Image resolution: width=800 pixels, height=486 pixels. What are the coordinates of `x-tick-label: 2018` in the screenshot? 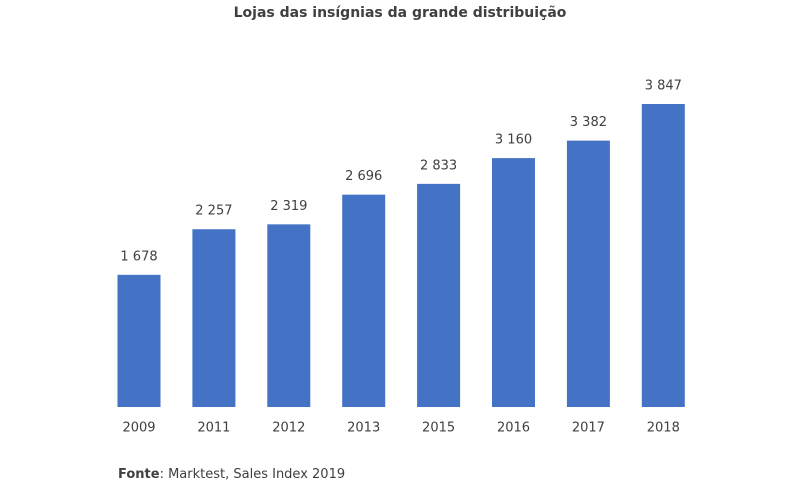 It's located at (663, 428).